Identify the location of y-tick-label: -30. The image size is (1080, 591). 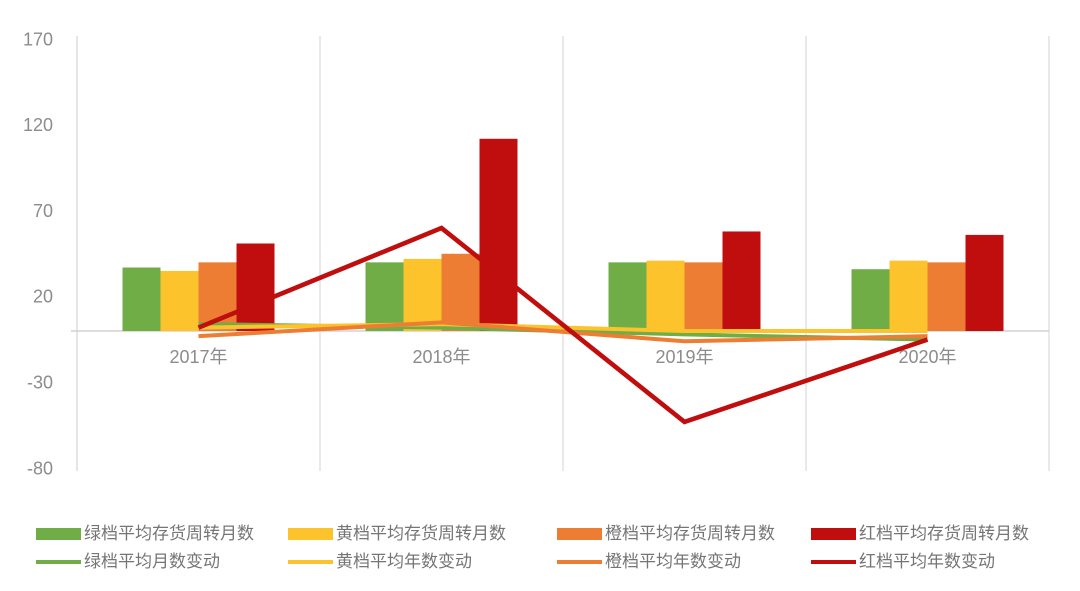
(40, 382).